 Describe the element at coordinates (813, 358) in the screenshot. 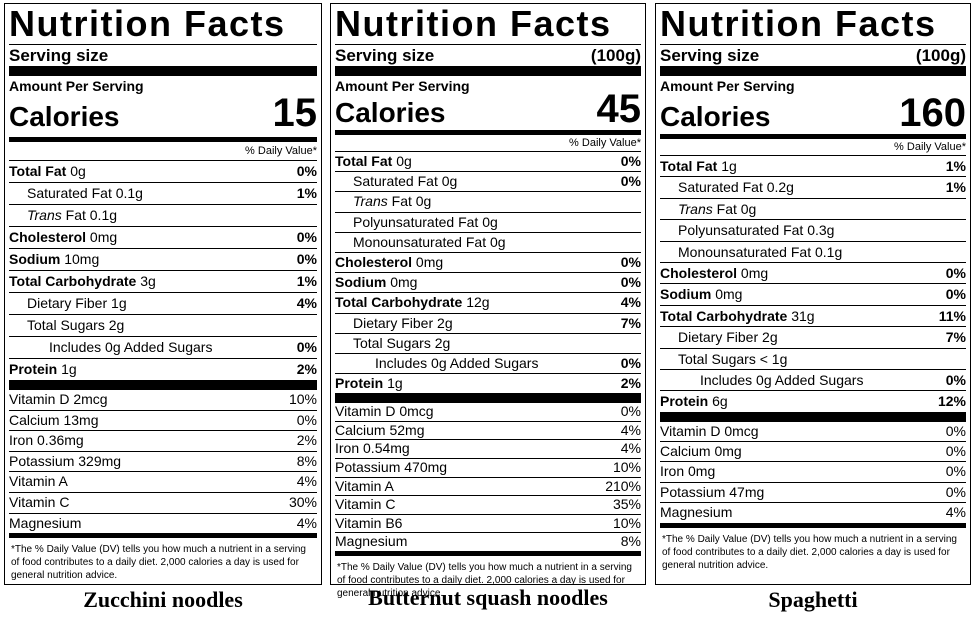

I see `nutrient-row: Total Sugars < 1g` at that location.